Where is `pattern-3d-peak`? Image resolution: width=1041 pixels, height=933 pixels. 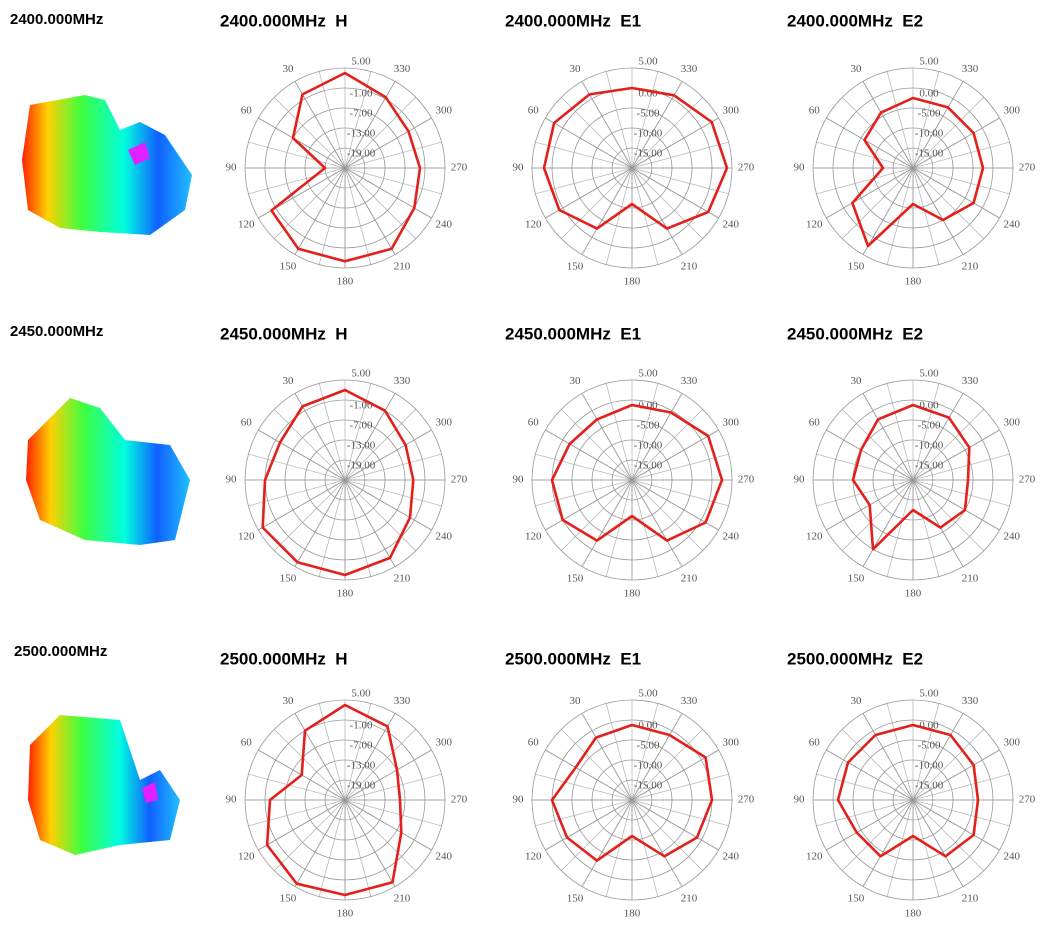 pattern-3d-peak is located at coordinates (150, 792).